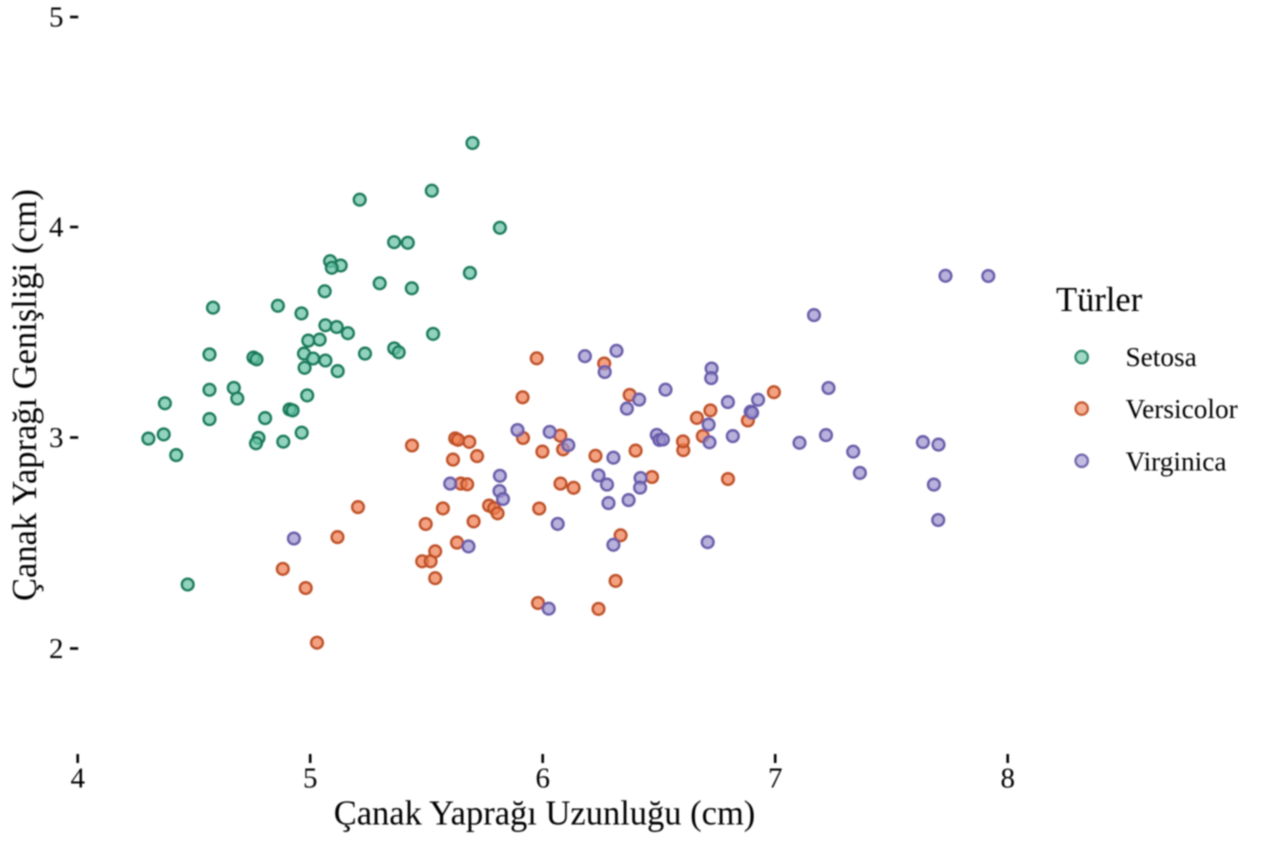 The height and width of the screenshot is (848, 1264). Describe the element at coordinates (1182, 409) in the screenshot. I see `svg-text: Versicolor` at that location.